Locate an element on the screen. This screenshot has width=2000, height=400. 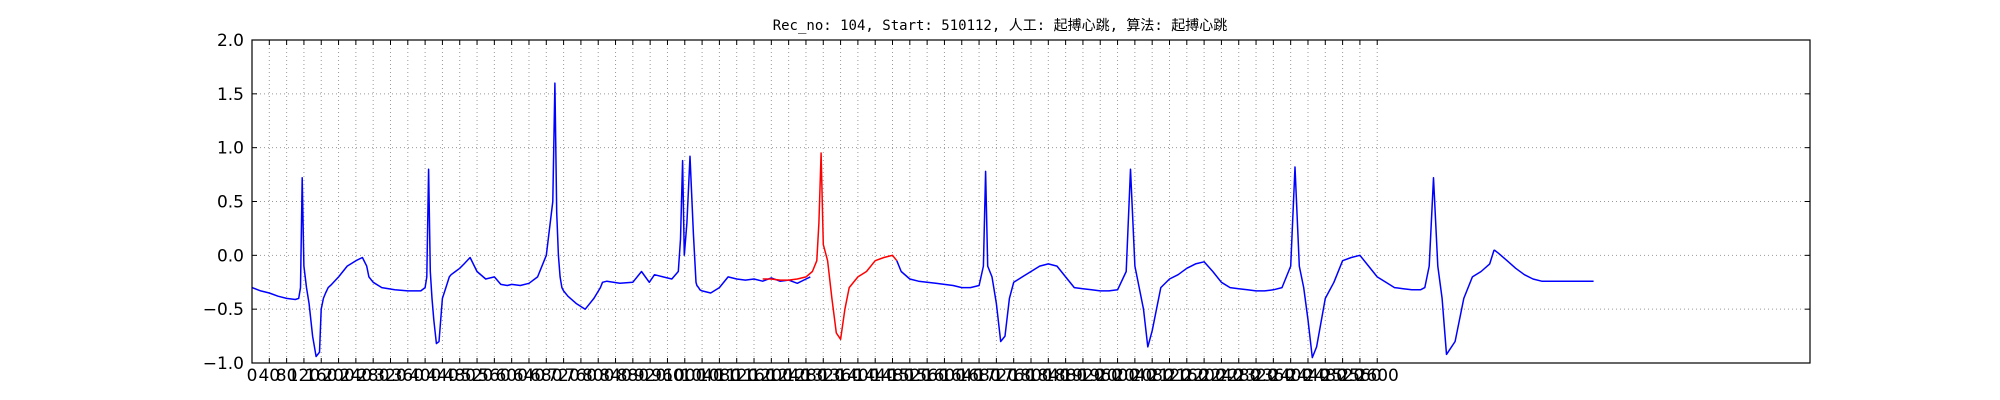
x-tick-label: 1080 is located at coordinates (719, 376).